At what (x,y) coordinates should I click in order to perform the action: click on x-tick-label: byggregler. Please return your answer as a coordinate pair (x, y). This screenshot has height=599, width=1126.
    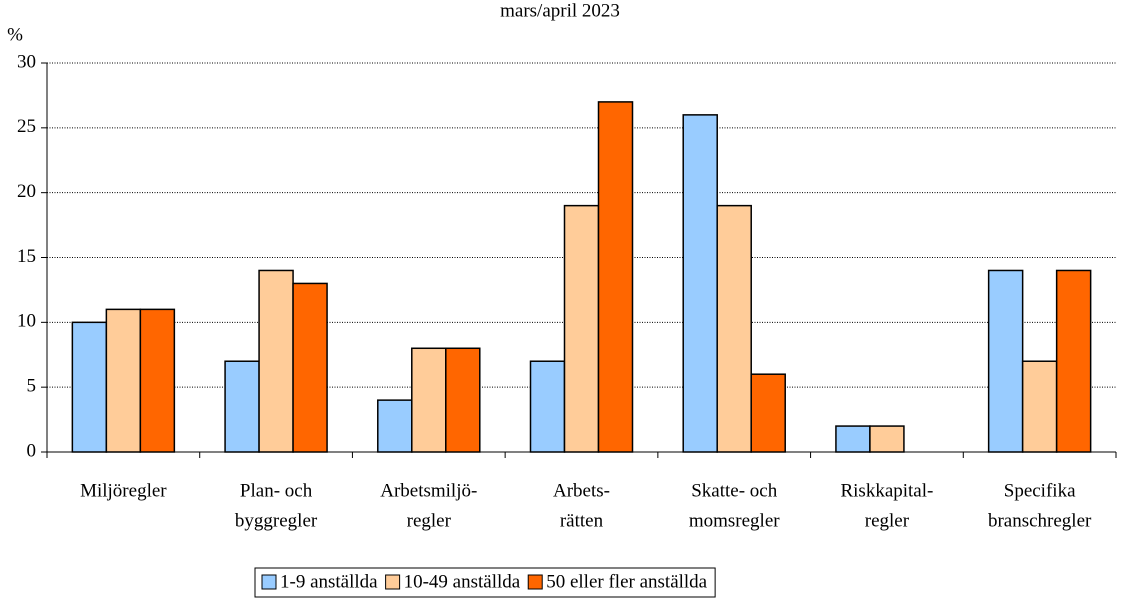
    Looking at the image, I should click on (276, 520).